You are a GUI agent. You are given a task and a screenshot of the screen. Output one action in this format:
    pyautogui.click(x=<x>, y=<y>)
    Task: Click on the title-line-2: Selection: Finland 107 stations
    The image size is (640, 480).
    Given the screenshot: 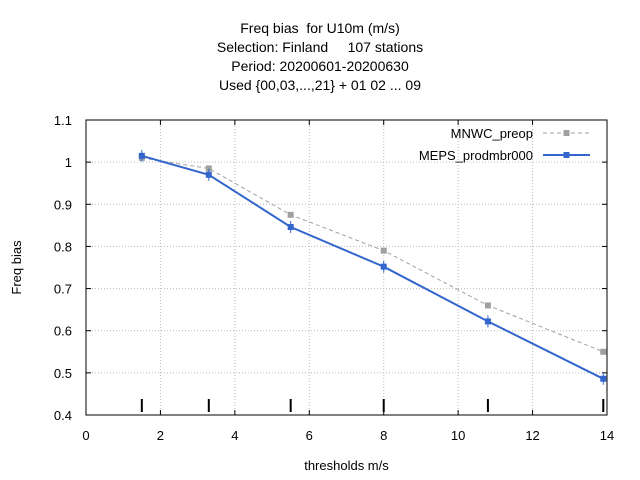 What is the action you would take?
    pyautogui.click(x=320, y=47)
    